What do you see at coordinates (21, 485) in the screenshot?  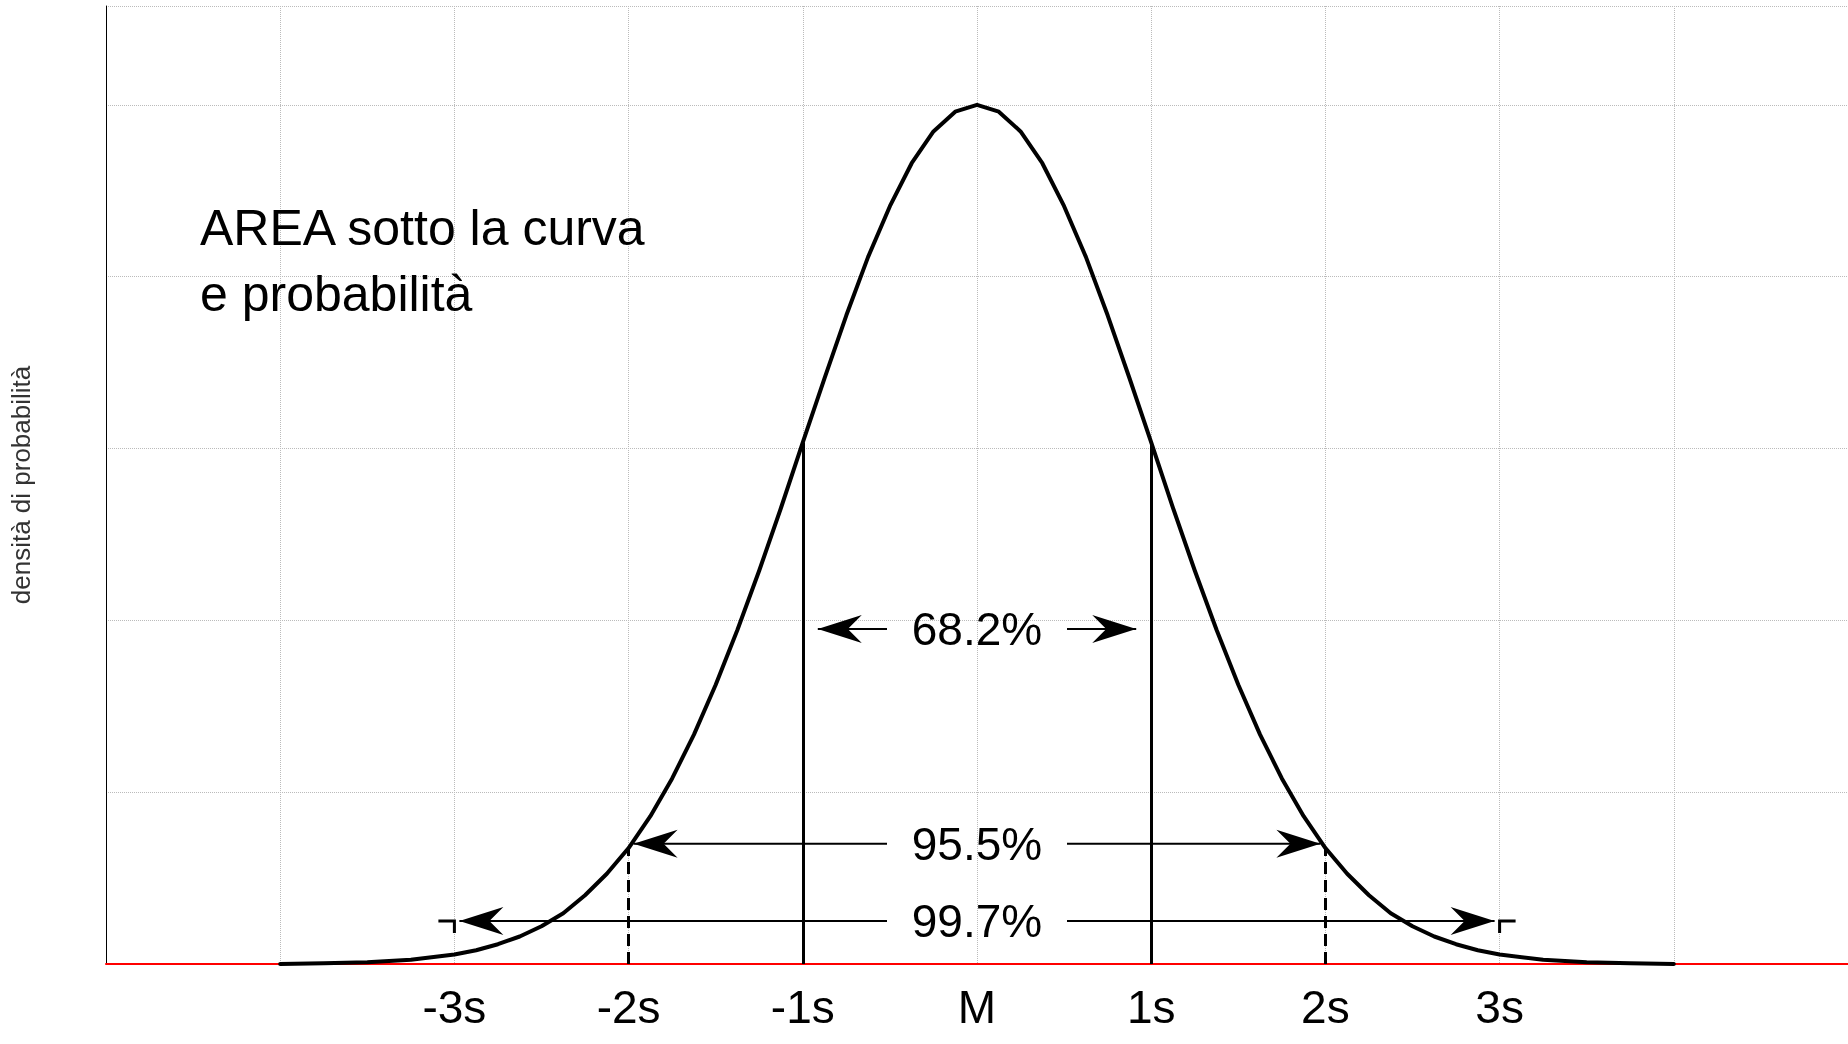 I see `y-axis-title: densità di probabilità` at bounding box center [21, 485].